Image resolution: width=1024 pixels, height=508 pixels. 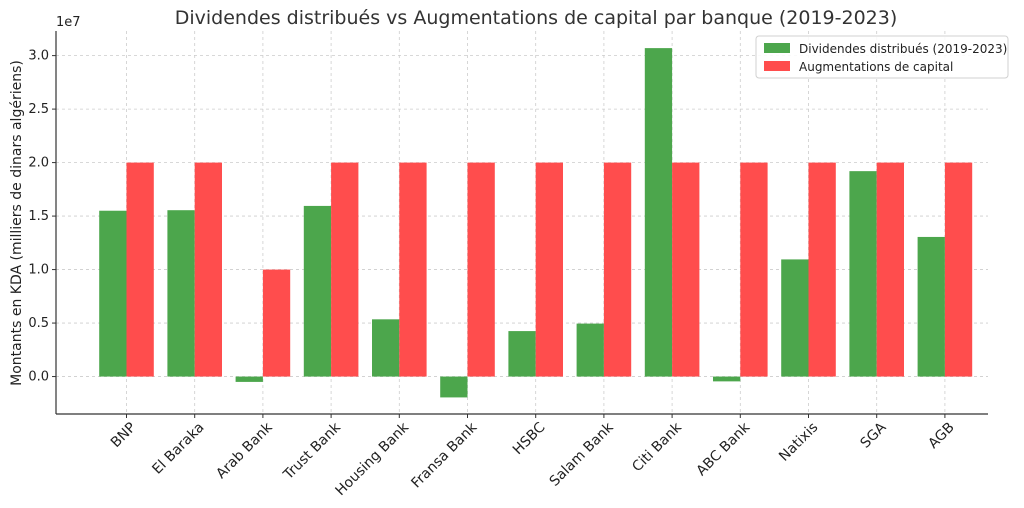 I want to click on y-tick-label: 1.5, so click(x=38, y=216).